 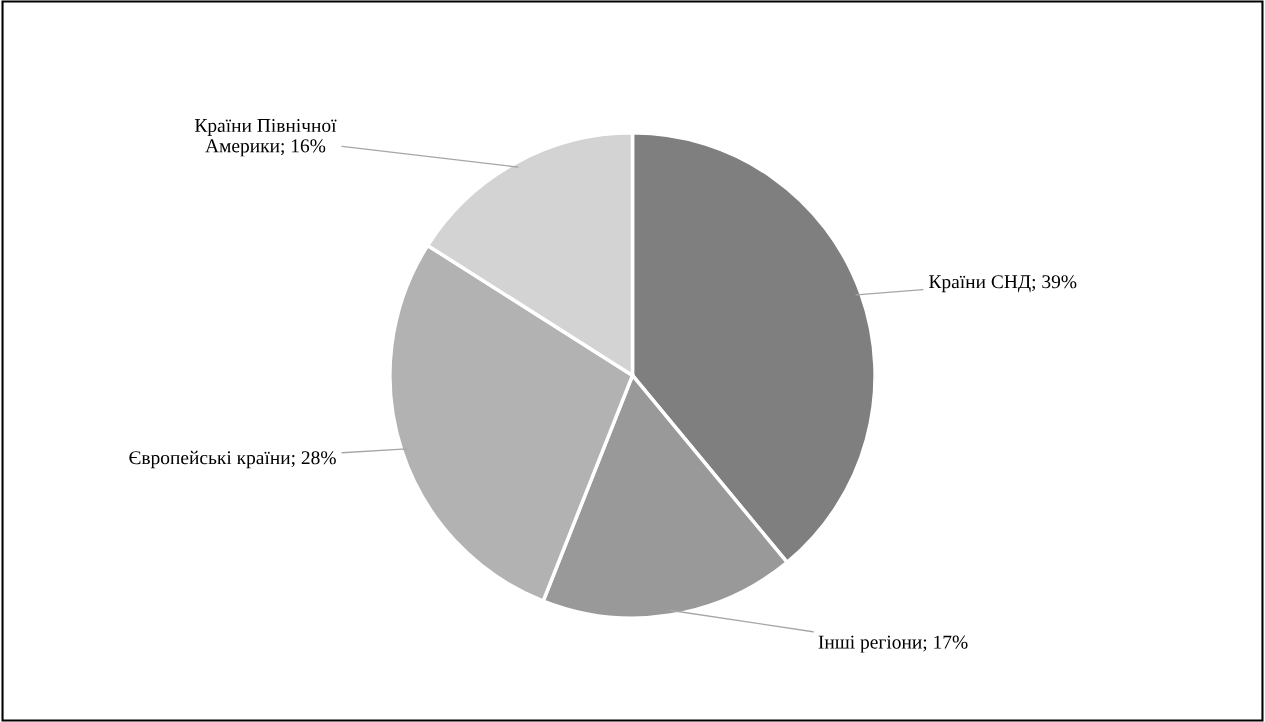 I want to click on slice-label: Європейські країни; 28%, so click(x=232, y=459).